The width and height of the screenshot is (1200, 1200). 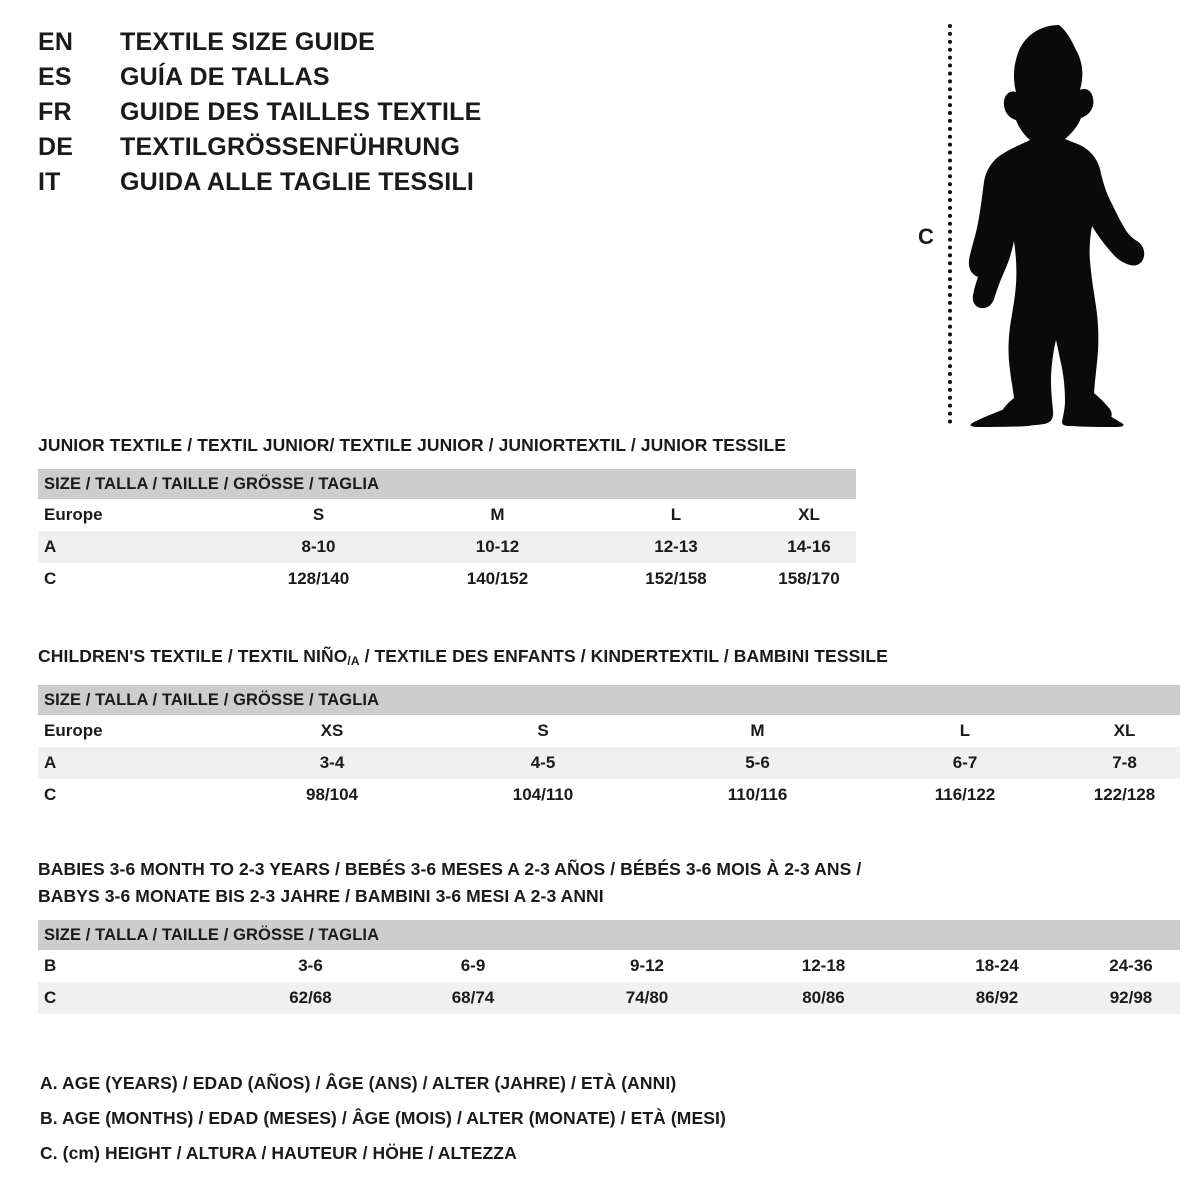 I want to click on children-cell-height-s: 104/110, so click(x=543, y=795).